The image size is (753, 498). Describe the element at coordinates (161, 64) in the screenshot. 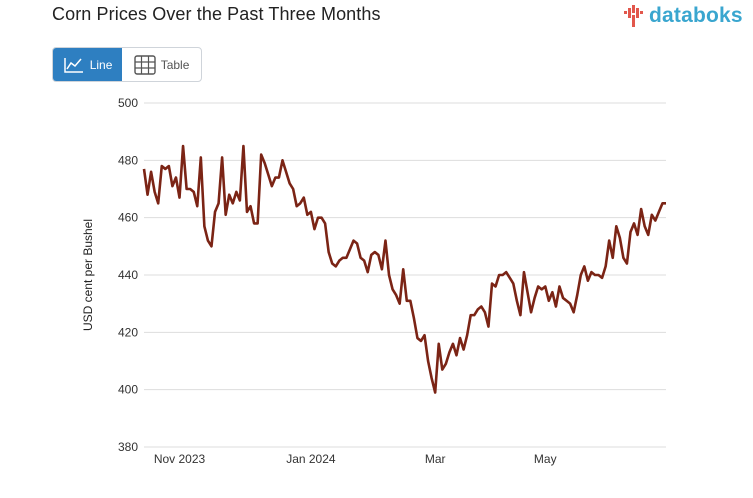

I see `table-view-button: Table` at that location.